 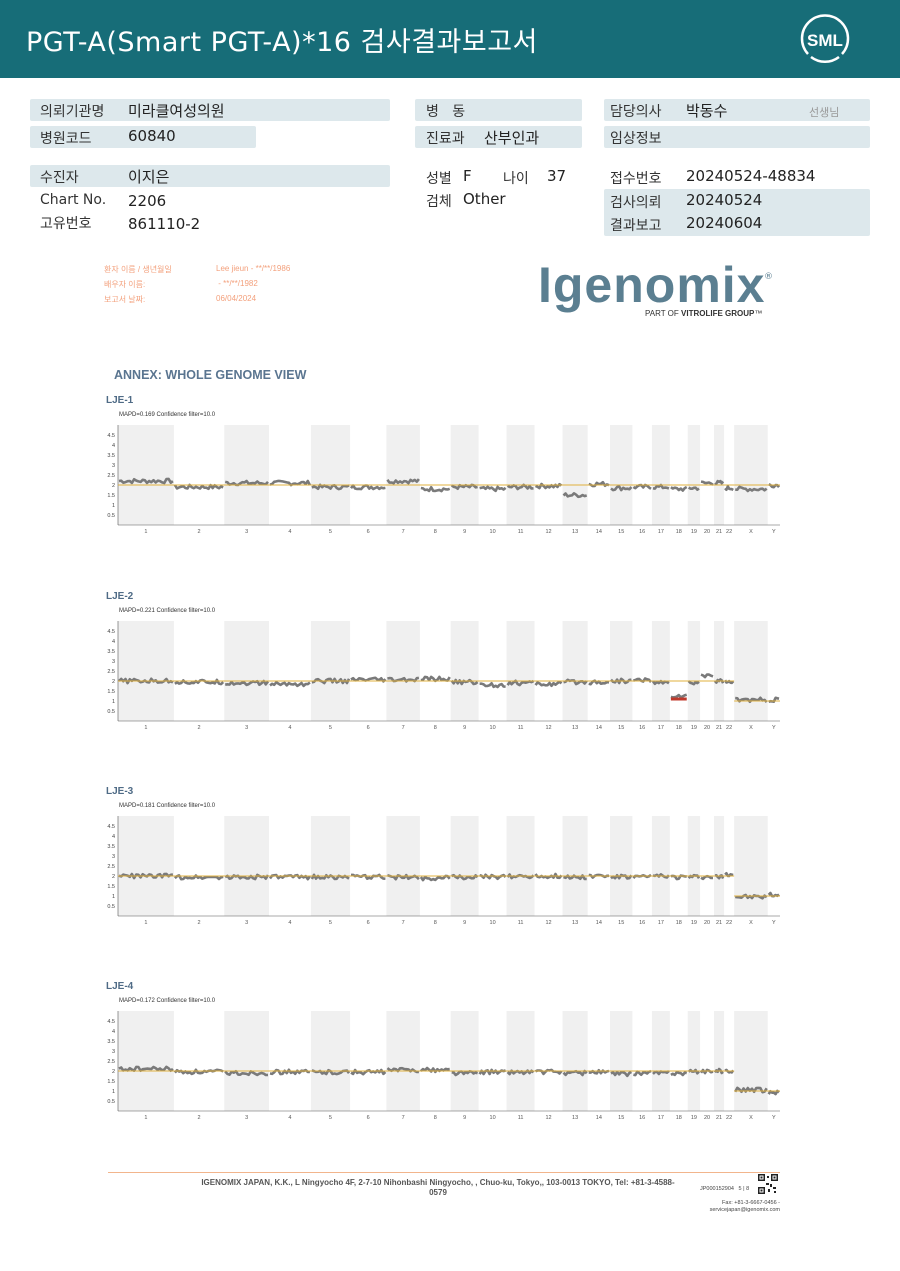 I want to click on annex-title: ANNEX: WHOLE GENOME VIEW, so click(x=210, y=375).